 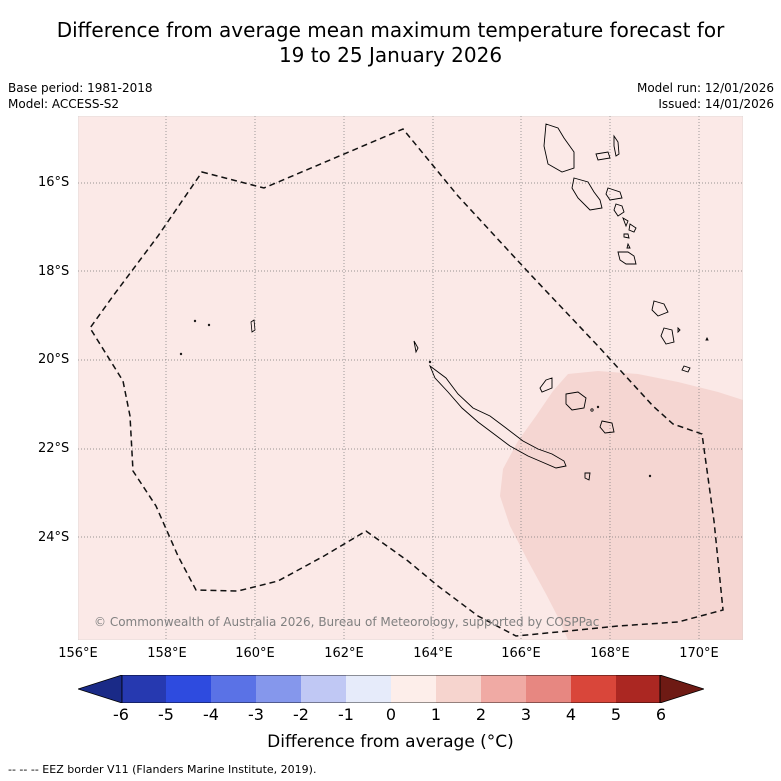 What do you see at coordinates (54, 359) in the screenshot?
I see `lat-label-20s: 20°S` at bounding box center [54, 359].